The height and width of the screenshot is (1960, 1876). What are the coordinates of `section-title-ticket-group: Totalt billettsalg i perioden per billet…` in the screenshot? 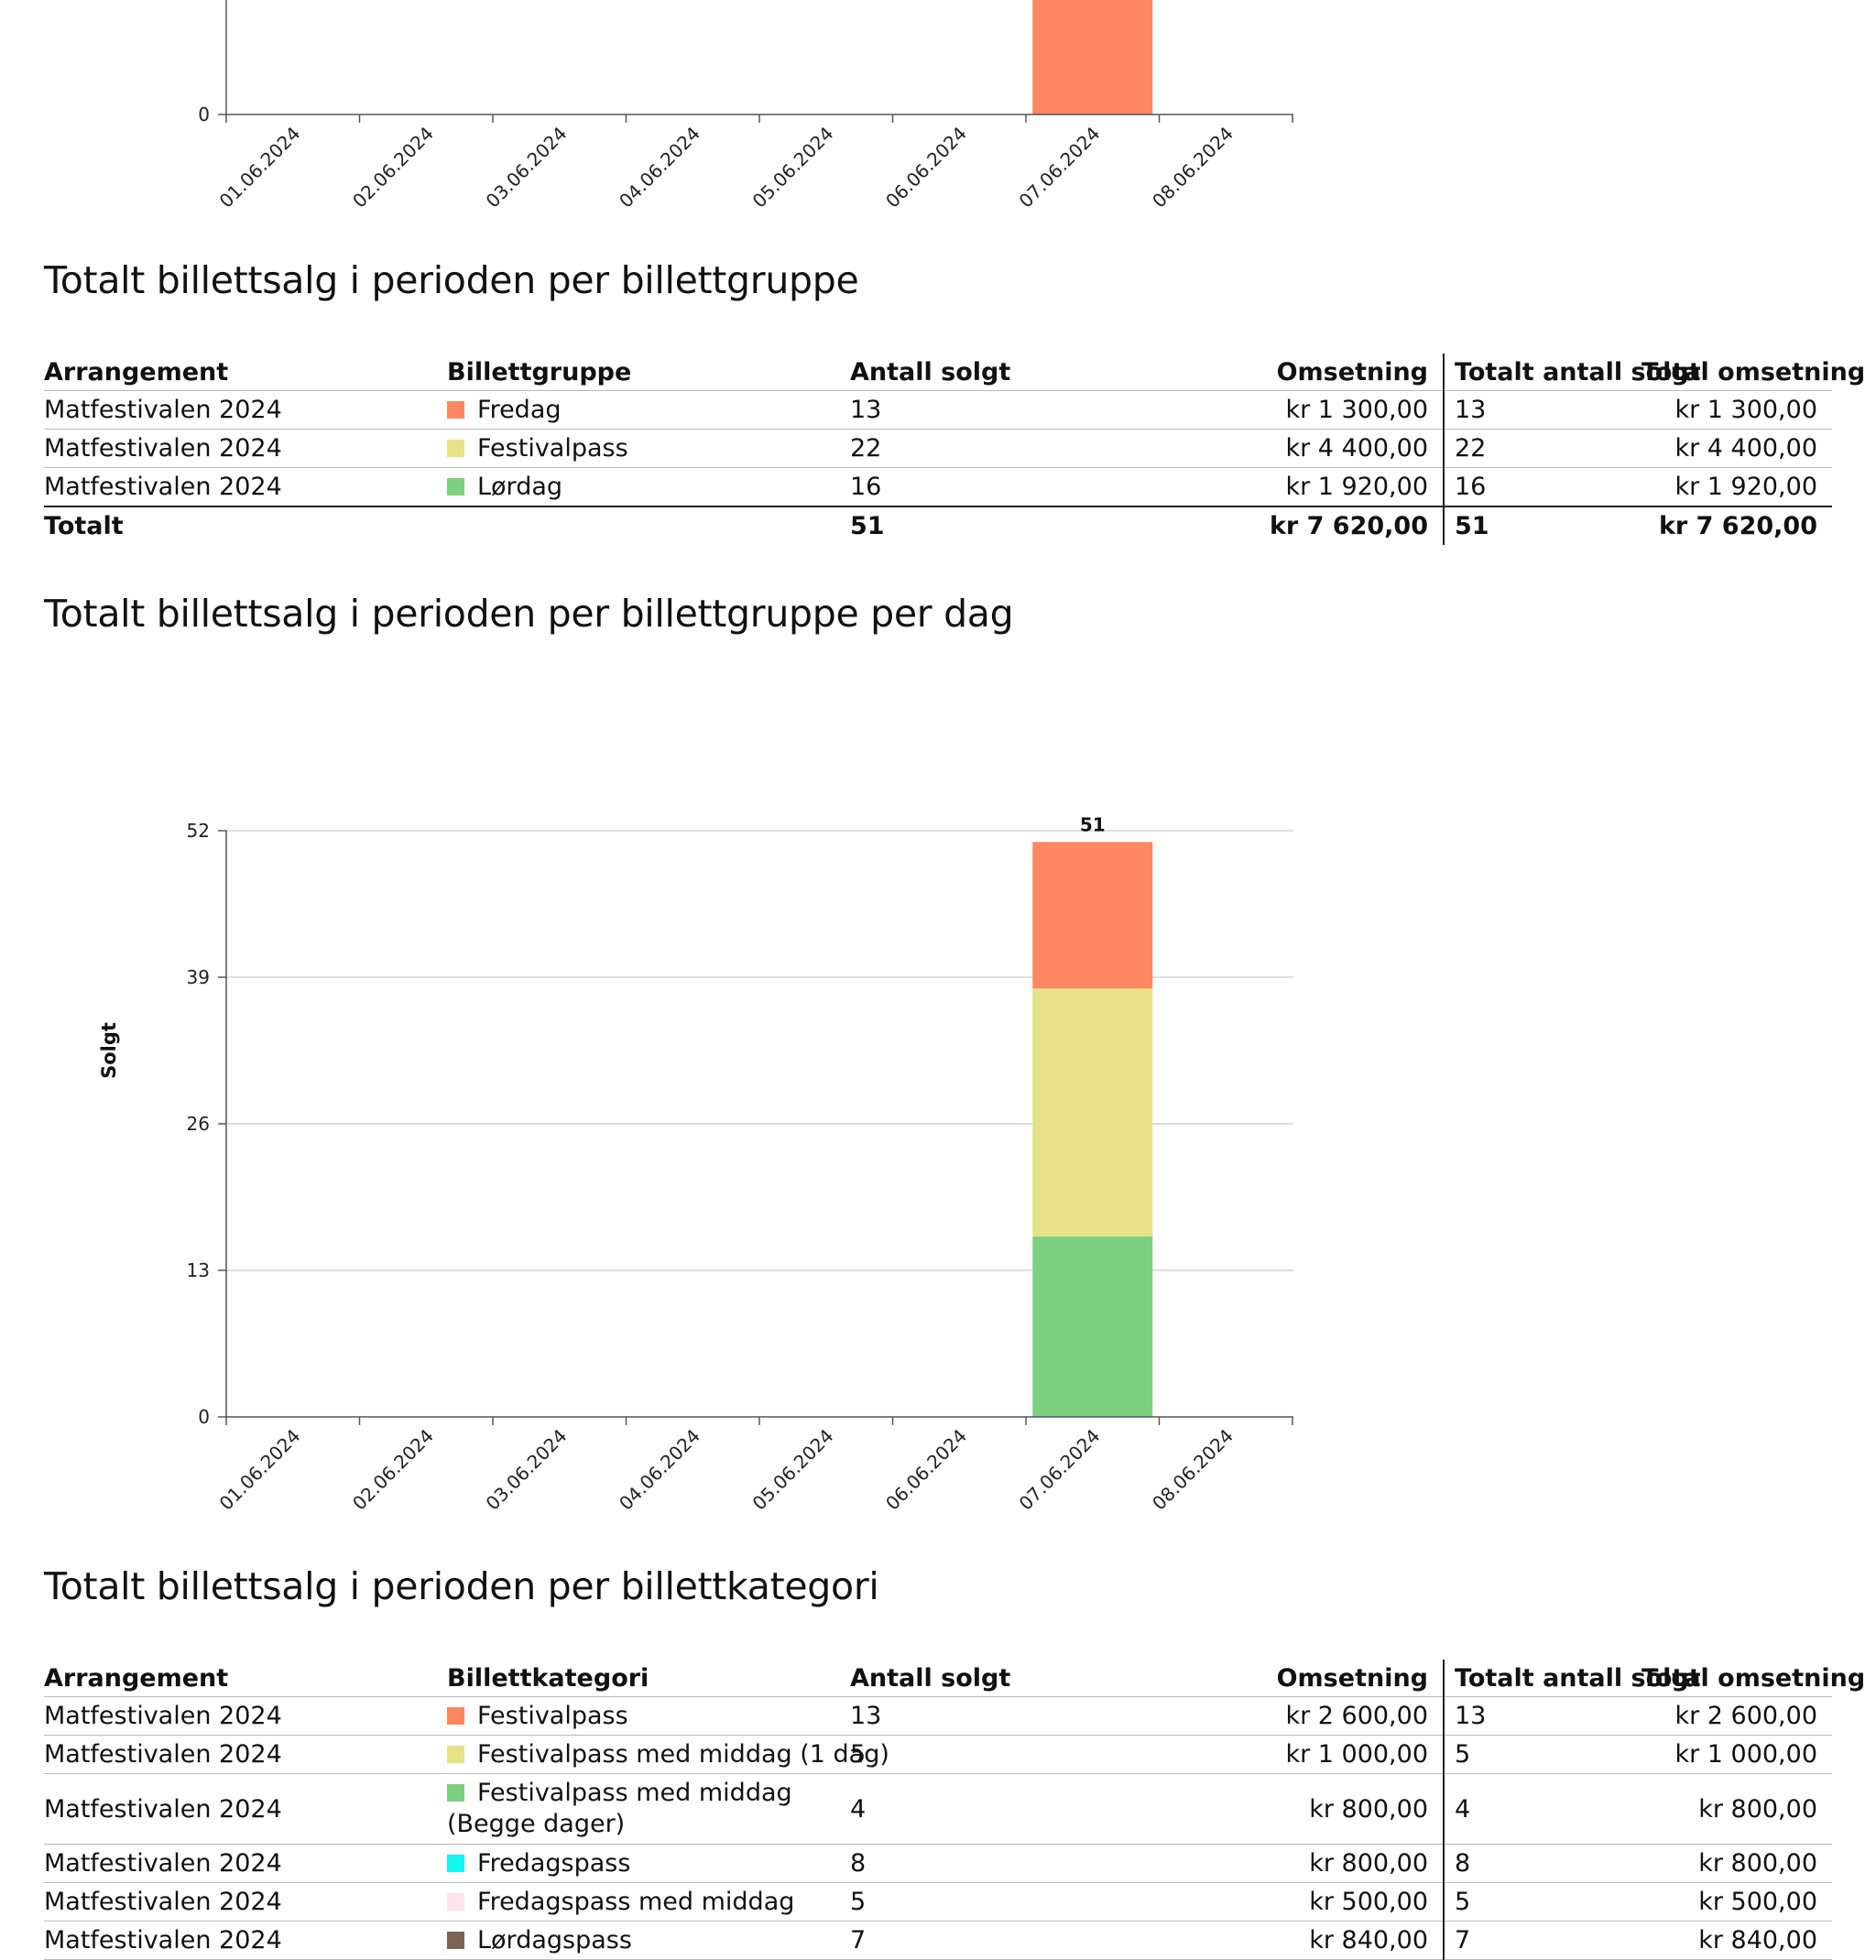 It's located at (451, 280).